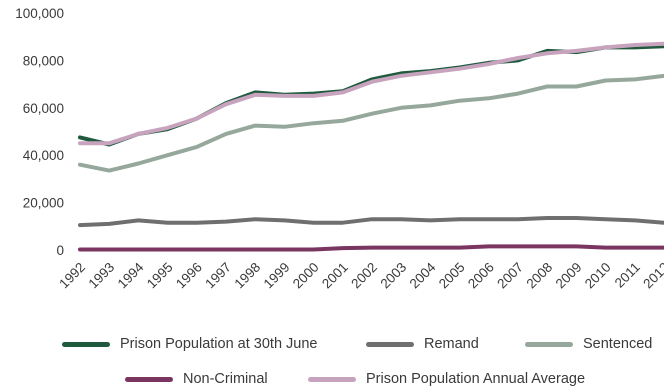 The height and width of the screenshot is (392, 664). Describe the element at coordinates (39, 13) in the screenshot. I see `y-tick-label: 100,000` at that location.